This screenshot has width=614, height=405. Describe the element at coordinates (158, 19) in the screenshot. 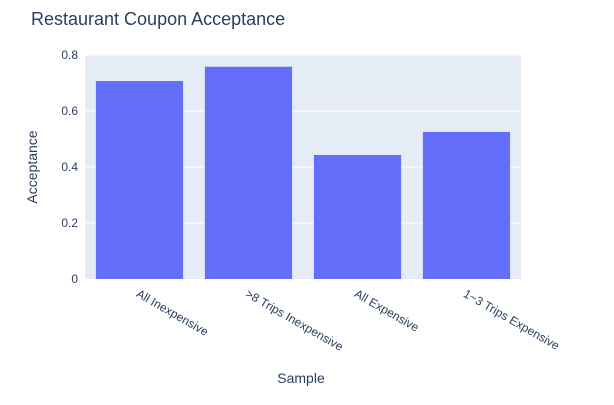

I see `chart-title: Restaurant Coupon Acceptance` at that location.